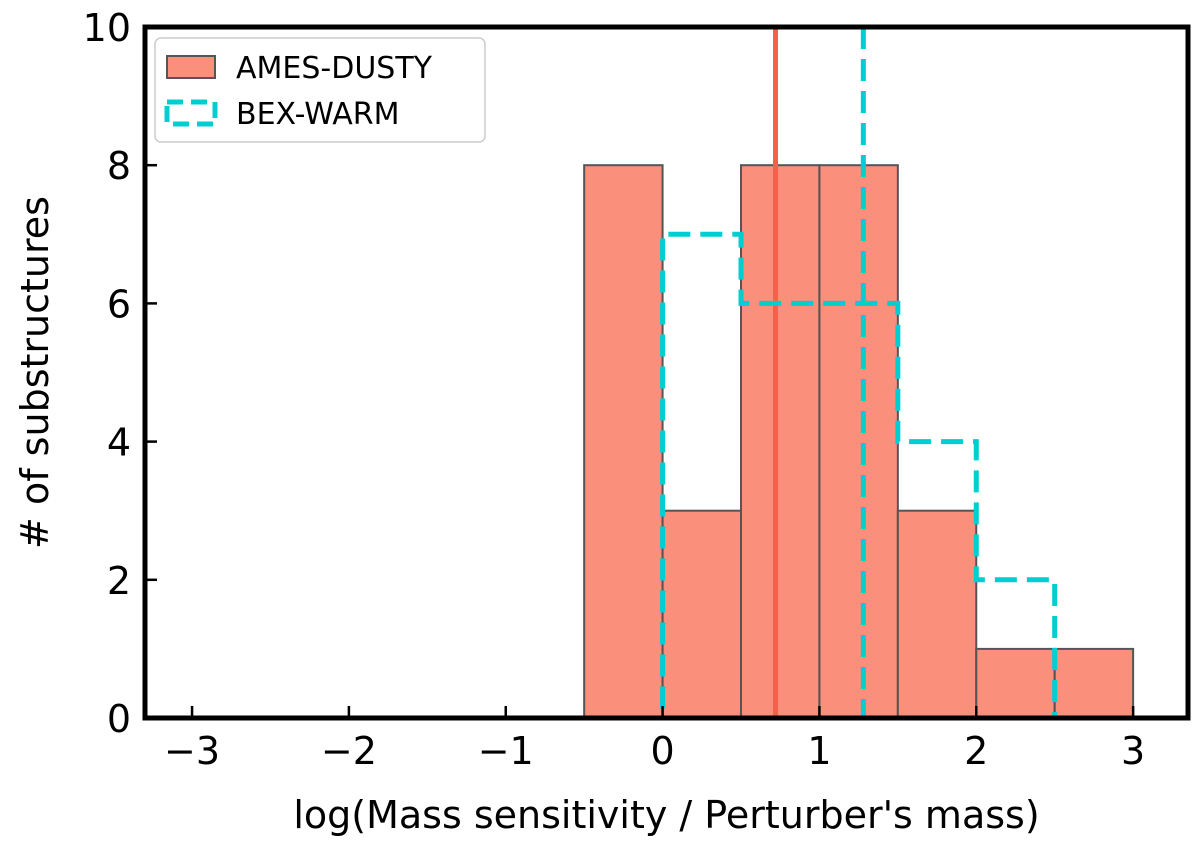 The width and height of the screenshot is (1200, 842). I want to click on legend: AMES-DUSTY BEX-WARM, so click(320, 90).